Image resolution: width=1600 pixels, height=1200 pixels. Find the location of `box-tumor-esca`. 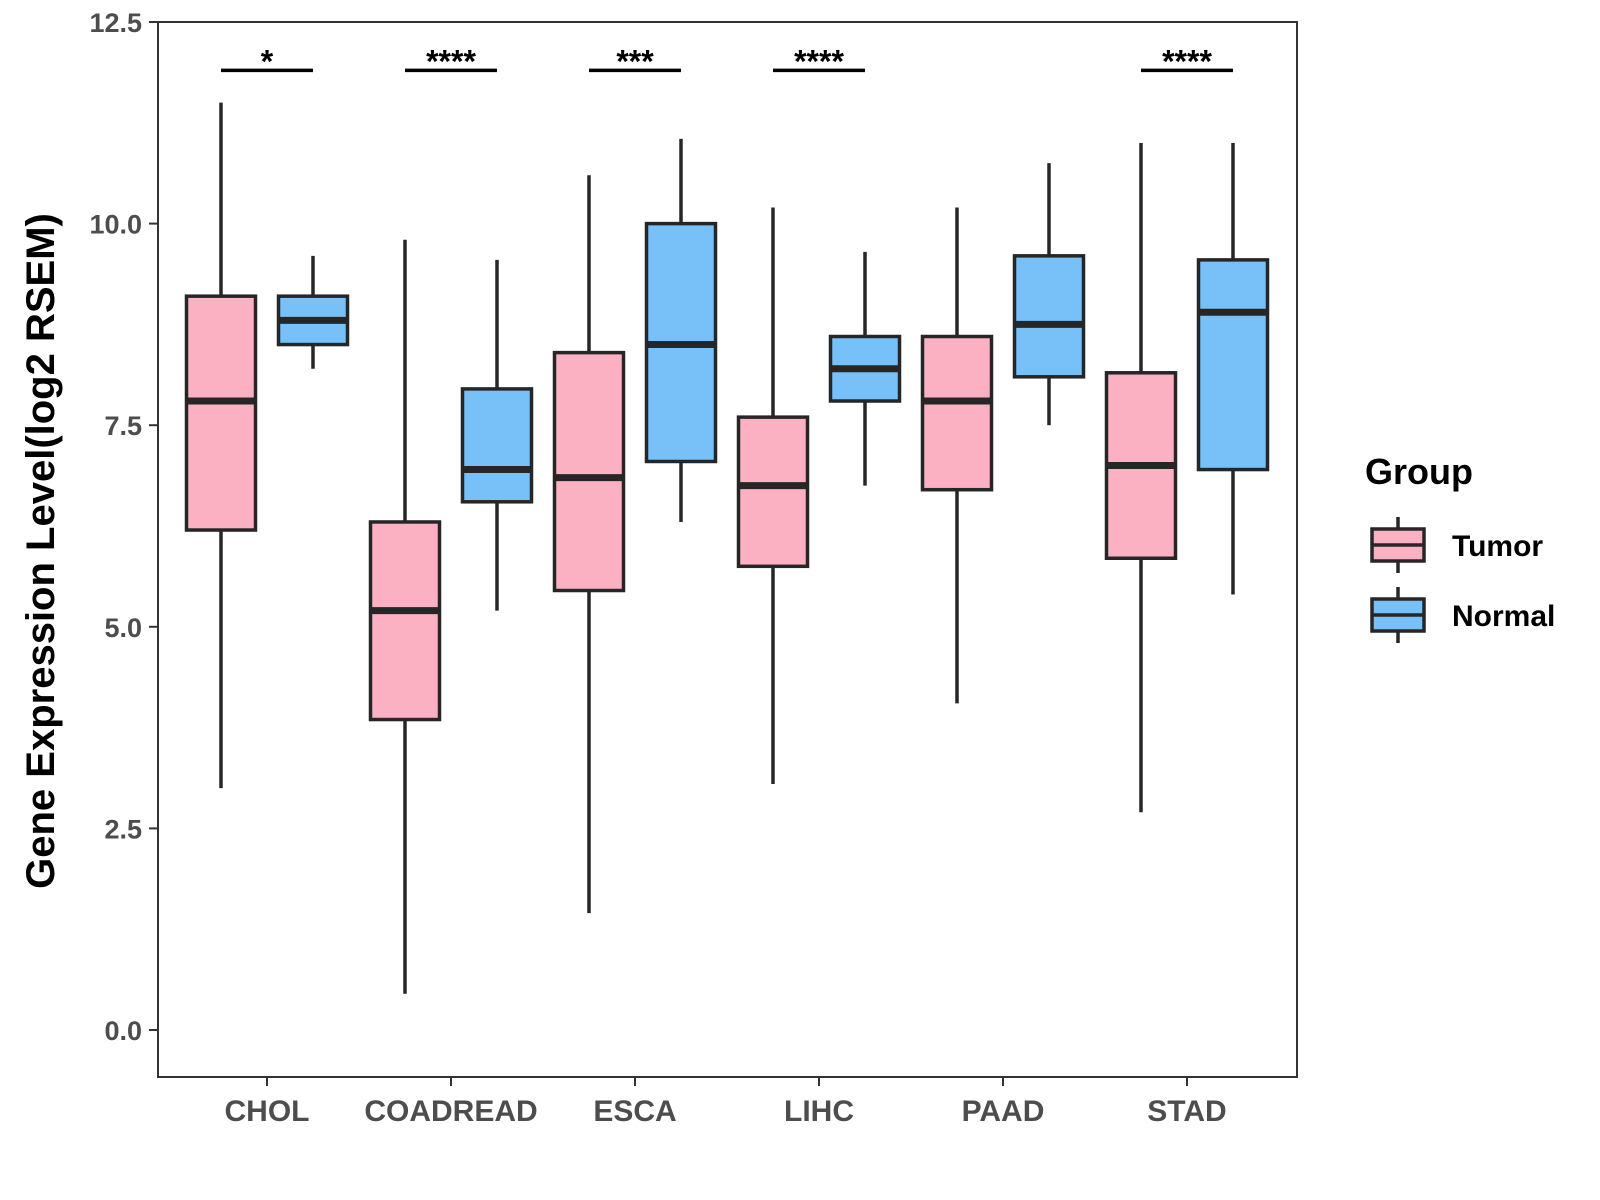

box-tumor-esca is located at coordinates (589, 544).